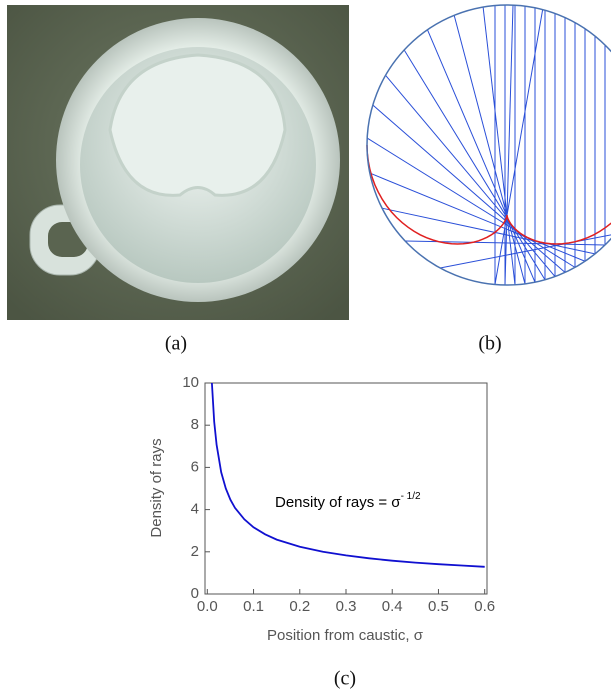  I want to click on x-tick-label: 0.5, so click(438, 606).